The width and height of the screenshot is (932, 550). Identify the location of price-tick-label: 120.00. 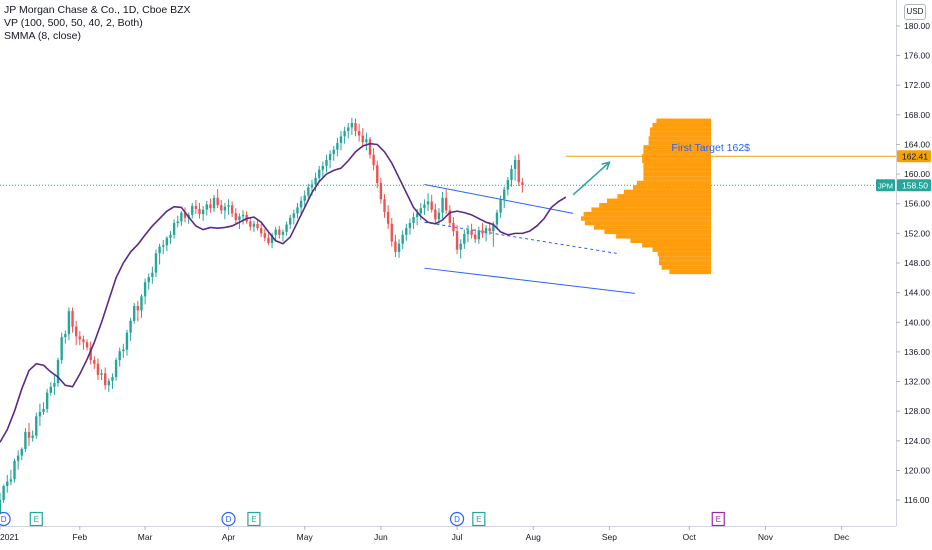
(917, 470).